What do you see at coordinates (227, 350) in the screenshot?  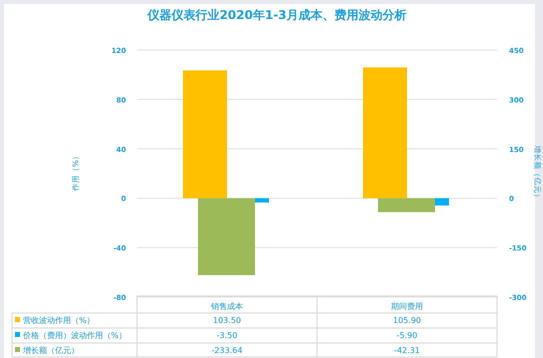 I see `data-label: -233.64` at bounding box center [227, 350].